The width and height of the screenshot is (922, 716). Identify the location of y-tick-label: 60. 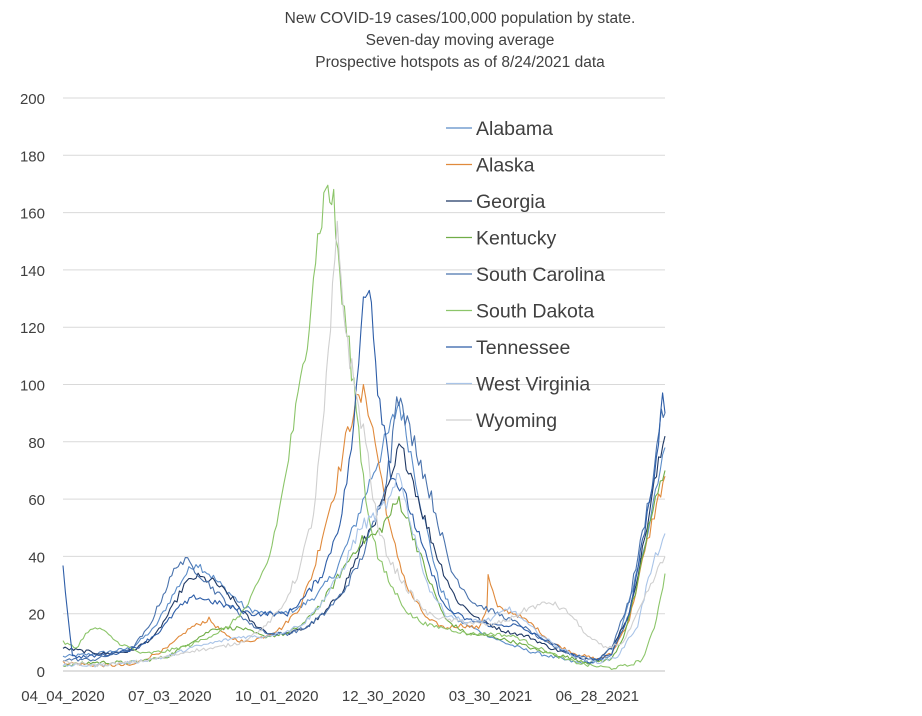
(36, 500).